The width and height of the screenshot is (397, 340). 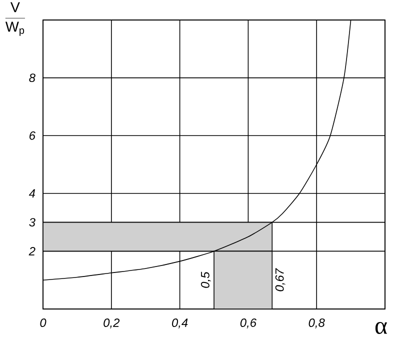 I want to click on y-tick-label: 2, so click(x=32, y=251).